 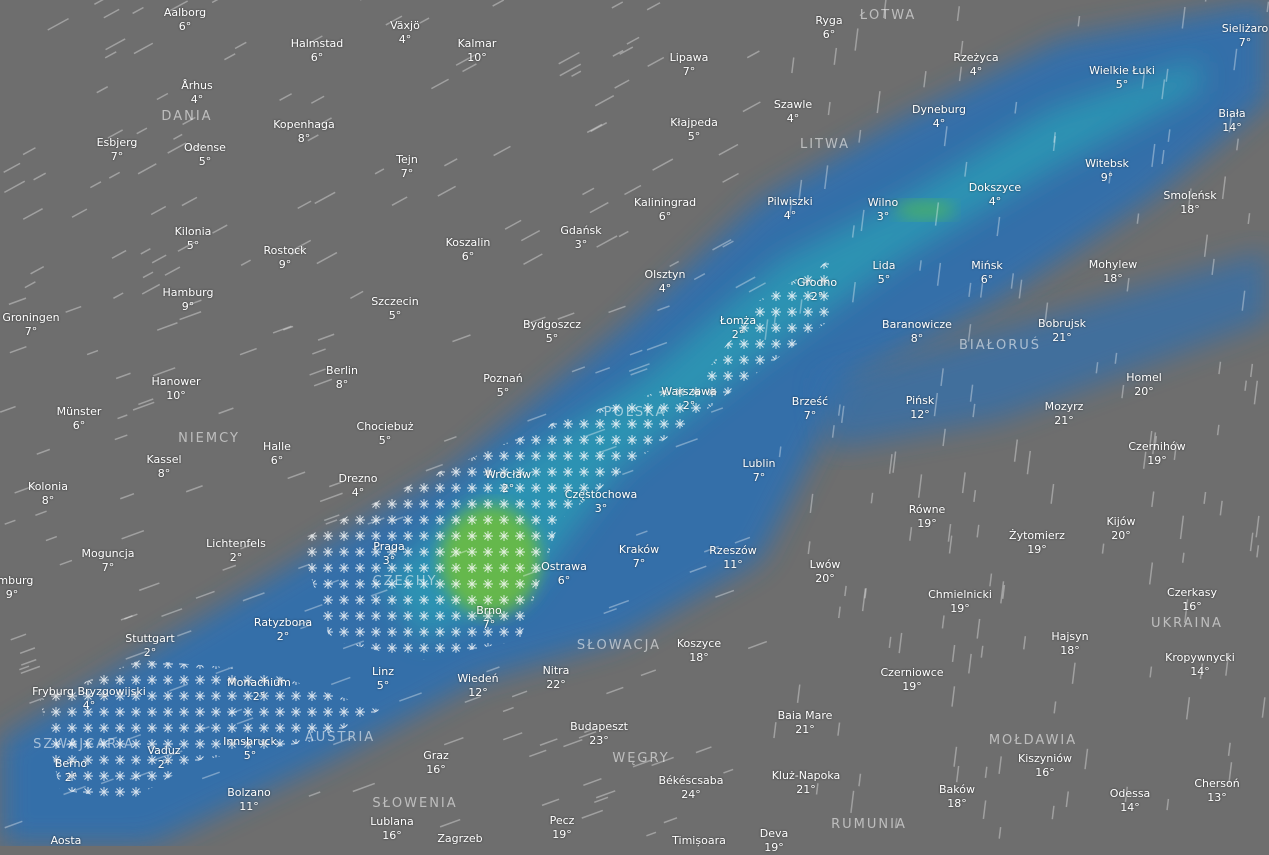 What do you see at coordinates (459, 839) in the screenshot?
I see `city-label: Zagrzeb` at bounding box center [459, 839].